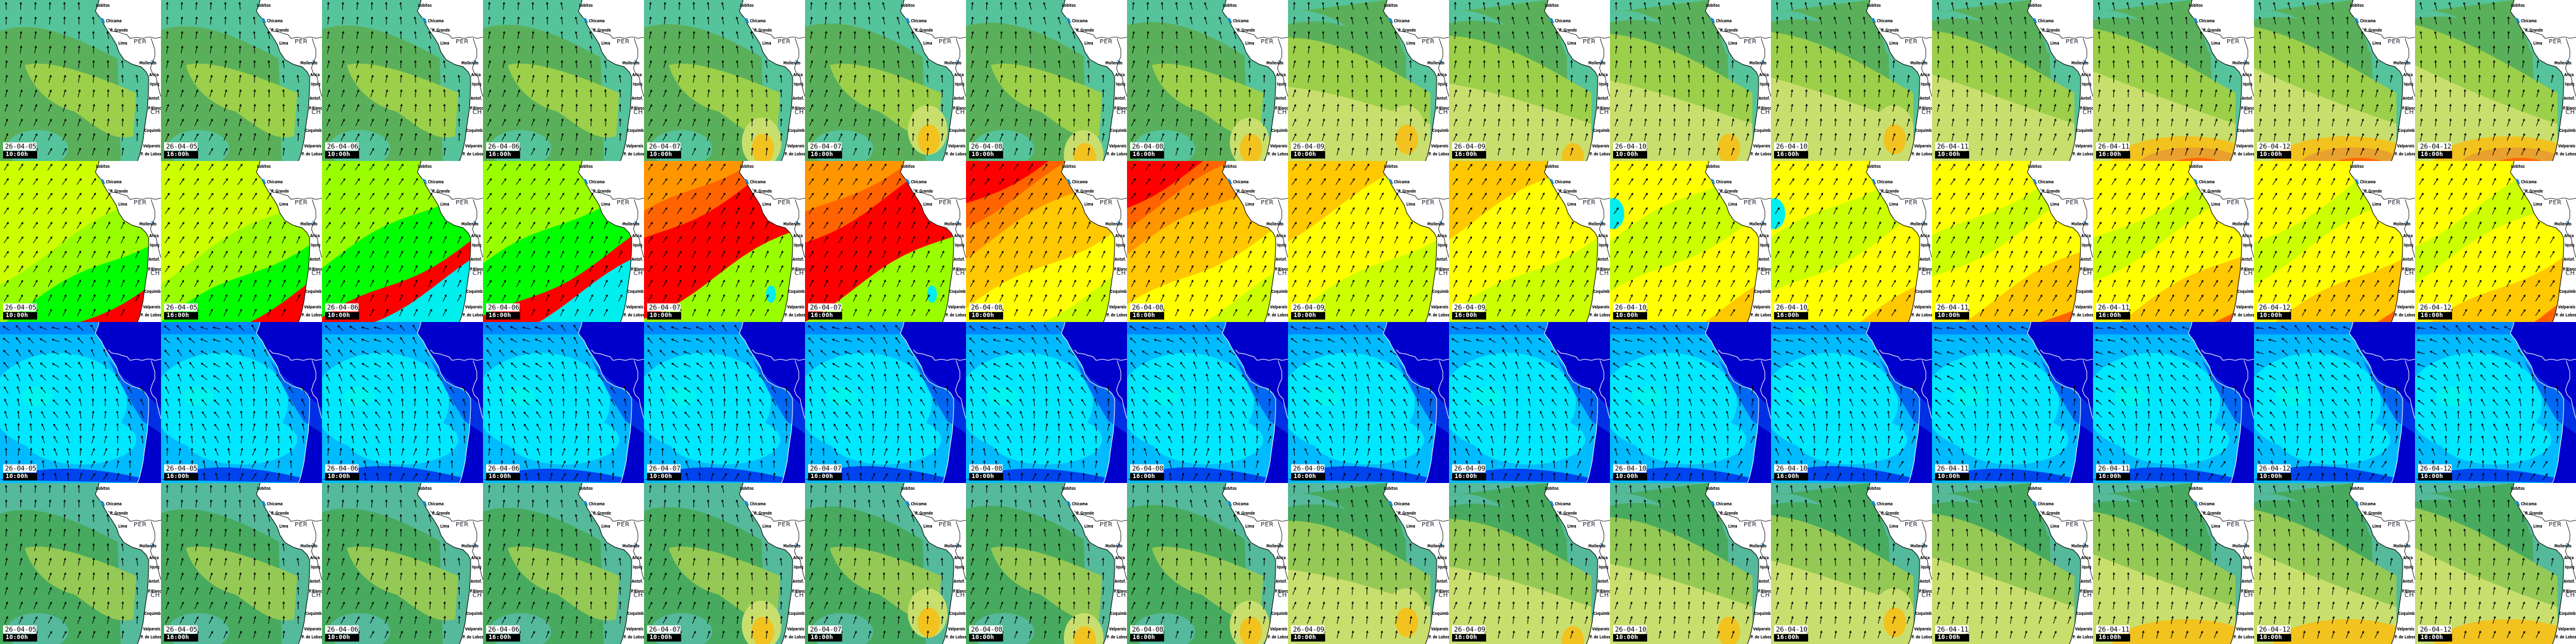 The image size is (2576, 644). I want to click on wind-map-tile: 26-04-05 10:00h, so click(80, 402).